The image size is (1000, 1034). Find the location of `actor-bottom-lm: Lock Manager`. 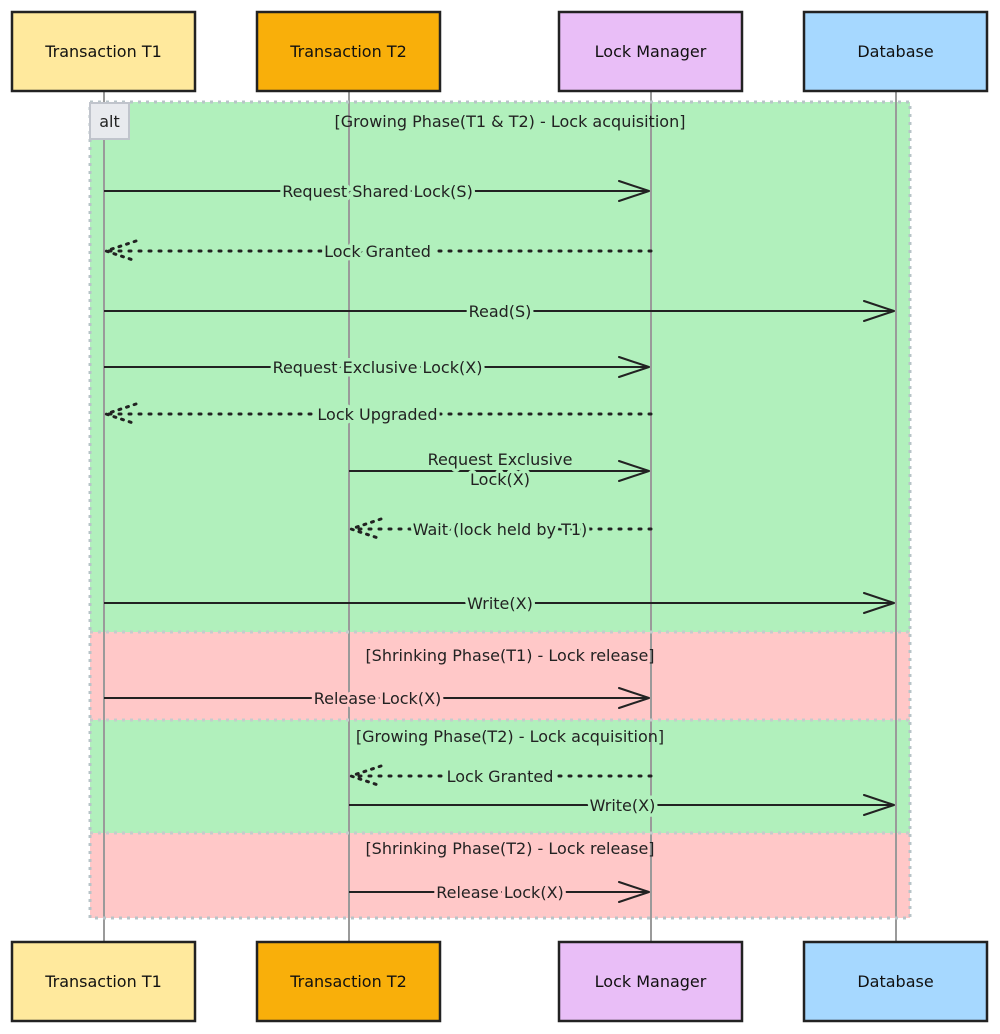

actor-bottom-lm: Lock Manager is located at coordinates (650, 981).